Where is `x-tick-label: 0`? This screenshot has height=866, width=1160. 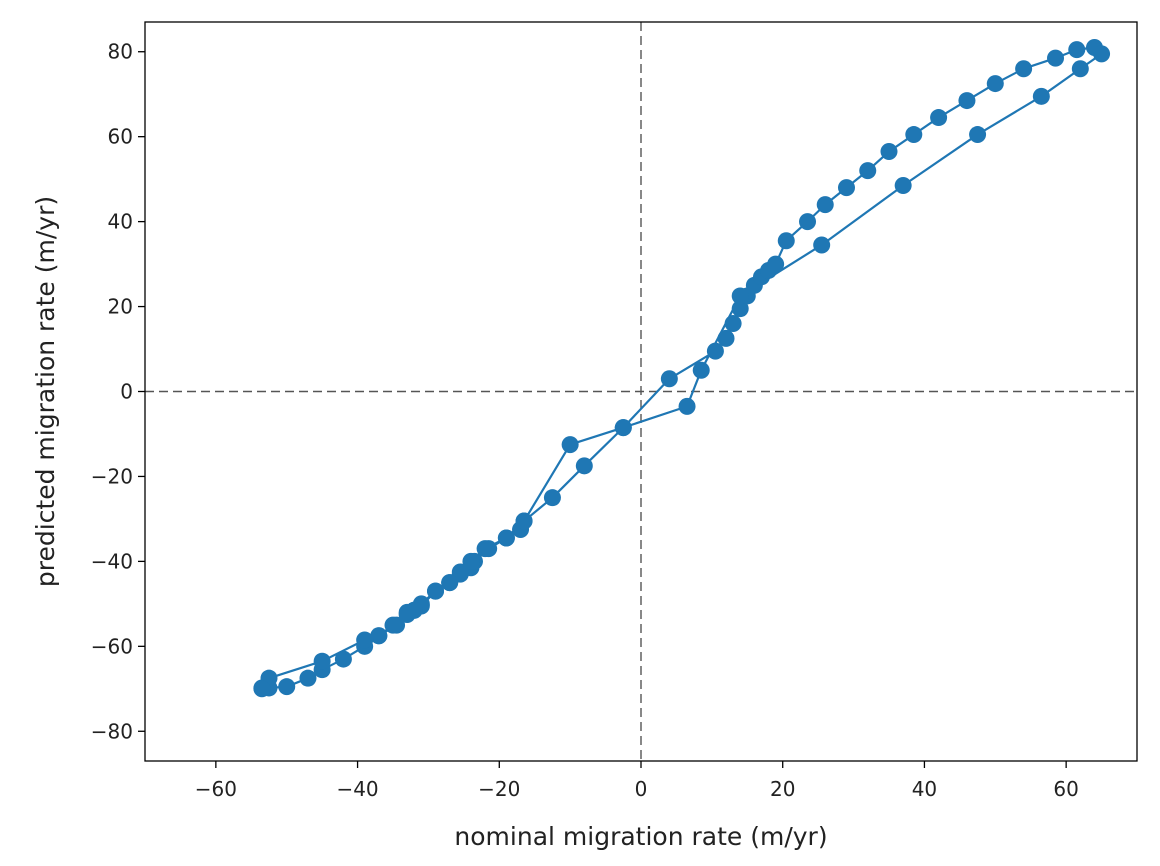 x-tick-label: 0 is located at coordinates (641, 789).